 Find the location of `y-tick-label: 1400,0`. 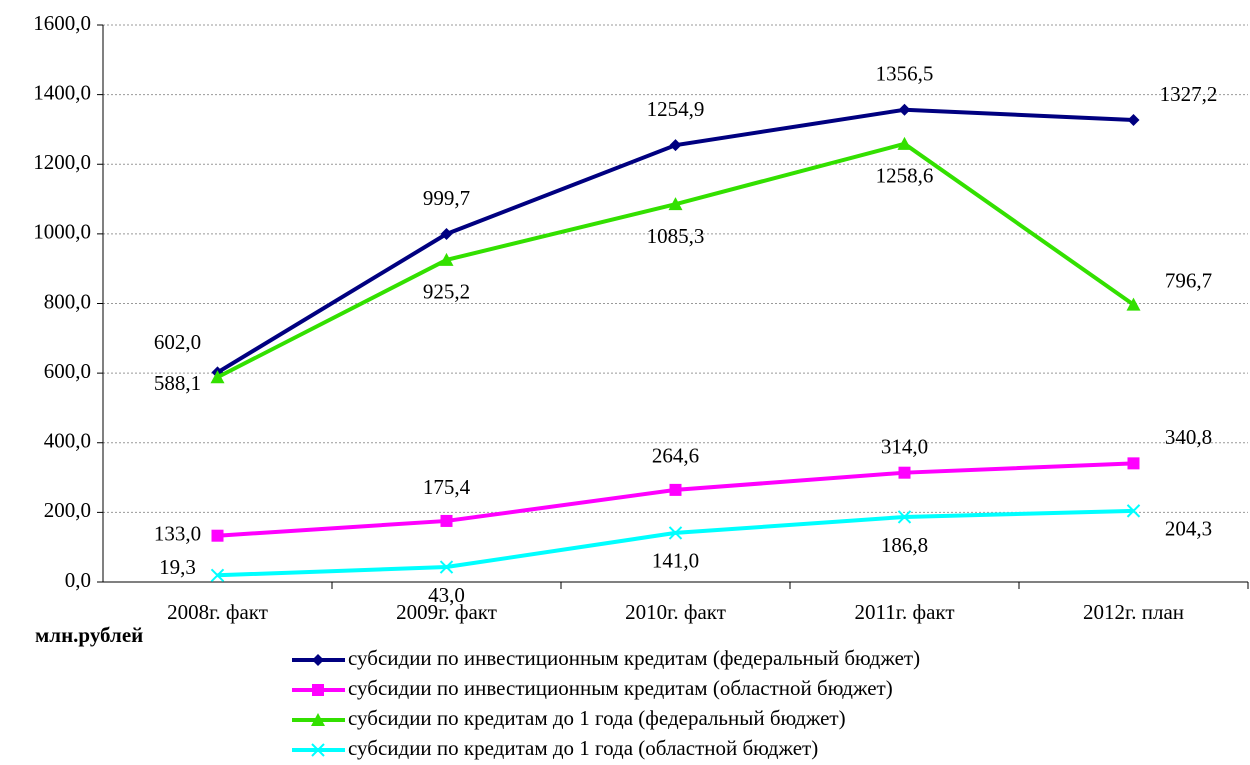

y-tick-label: 1400,0 is located at coordinates (62, 92).